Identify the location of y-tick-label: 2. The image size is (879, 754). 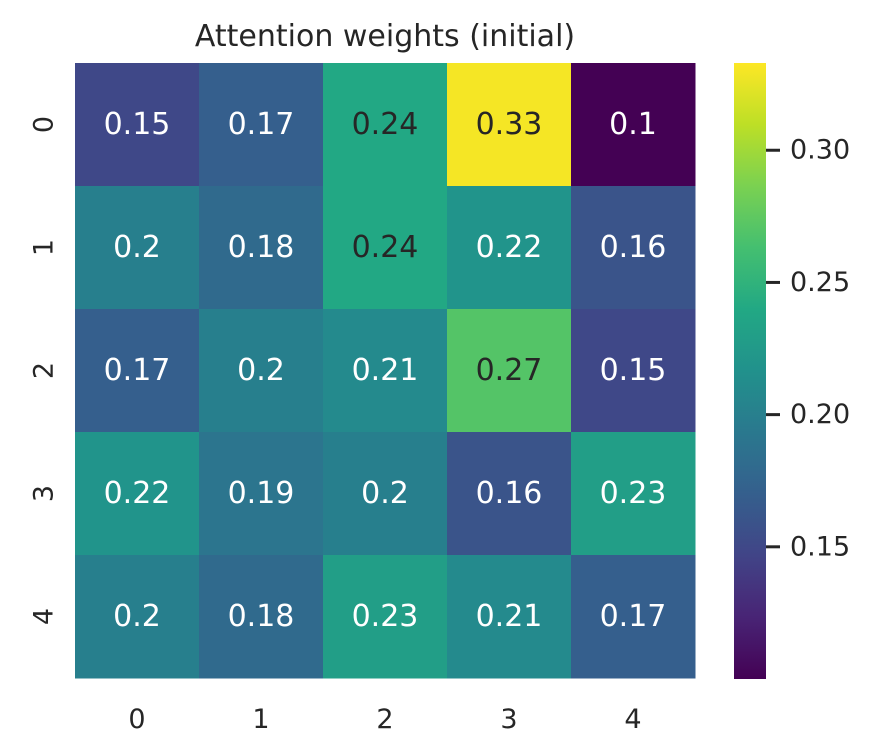
(44, 370).